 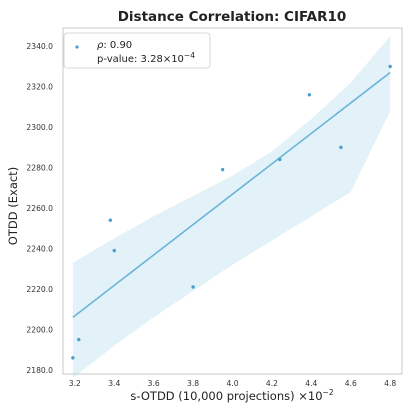 I want to click on x-tick-label: 4.0, so click(x=232, y=383).